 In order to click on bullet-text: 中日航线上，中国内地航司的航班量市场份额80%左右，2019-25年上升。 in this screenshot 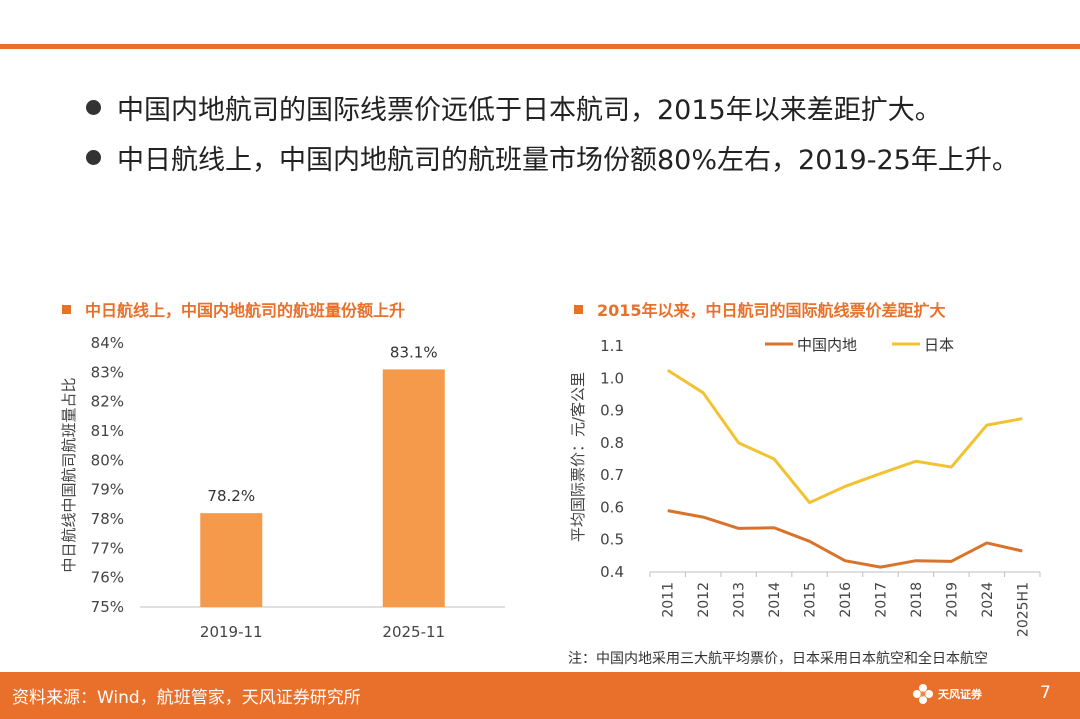, I will do `click(568, 160)`.